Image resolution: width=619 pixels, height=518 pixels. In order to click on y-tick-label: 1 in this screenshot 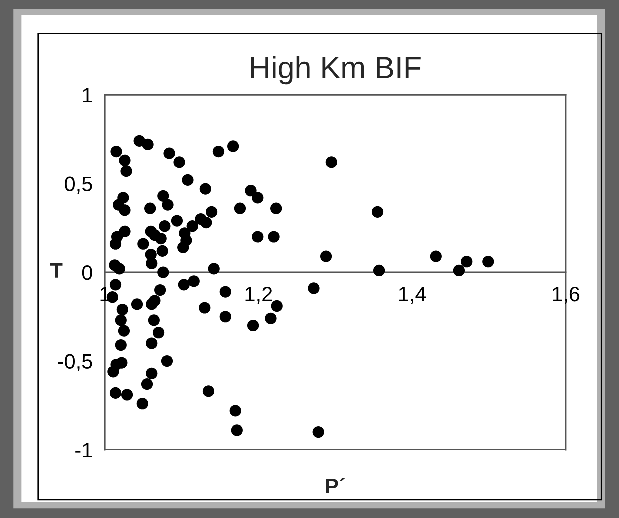, I will do `click(87, 95)`.